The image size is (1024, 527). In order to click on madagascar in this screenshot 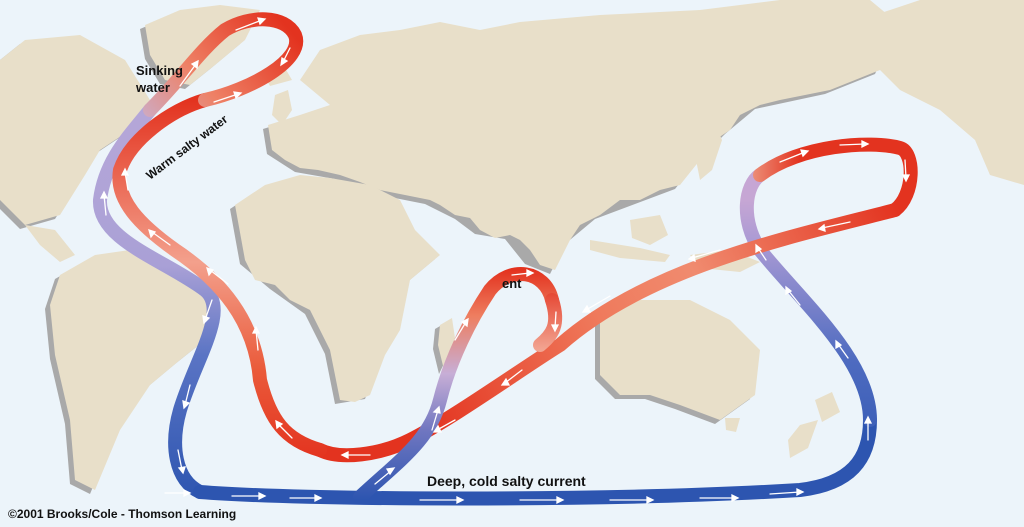, I will do `click(447, 344)`.